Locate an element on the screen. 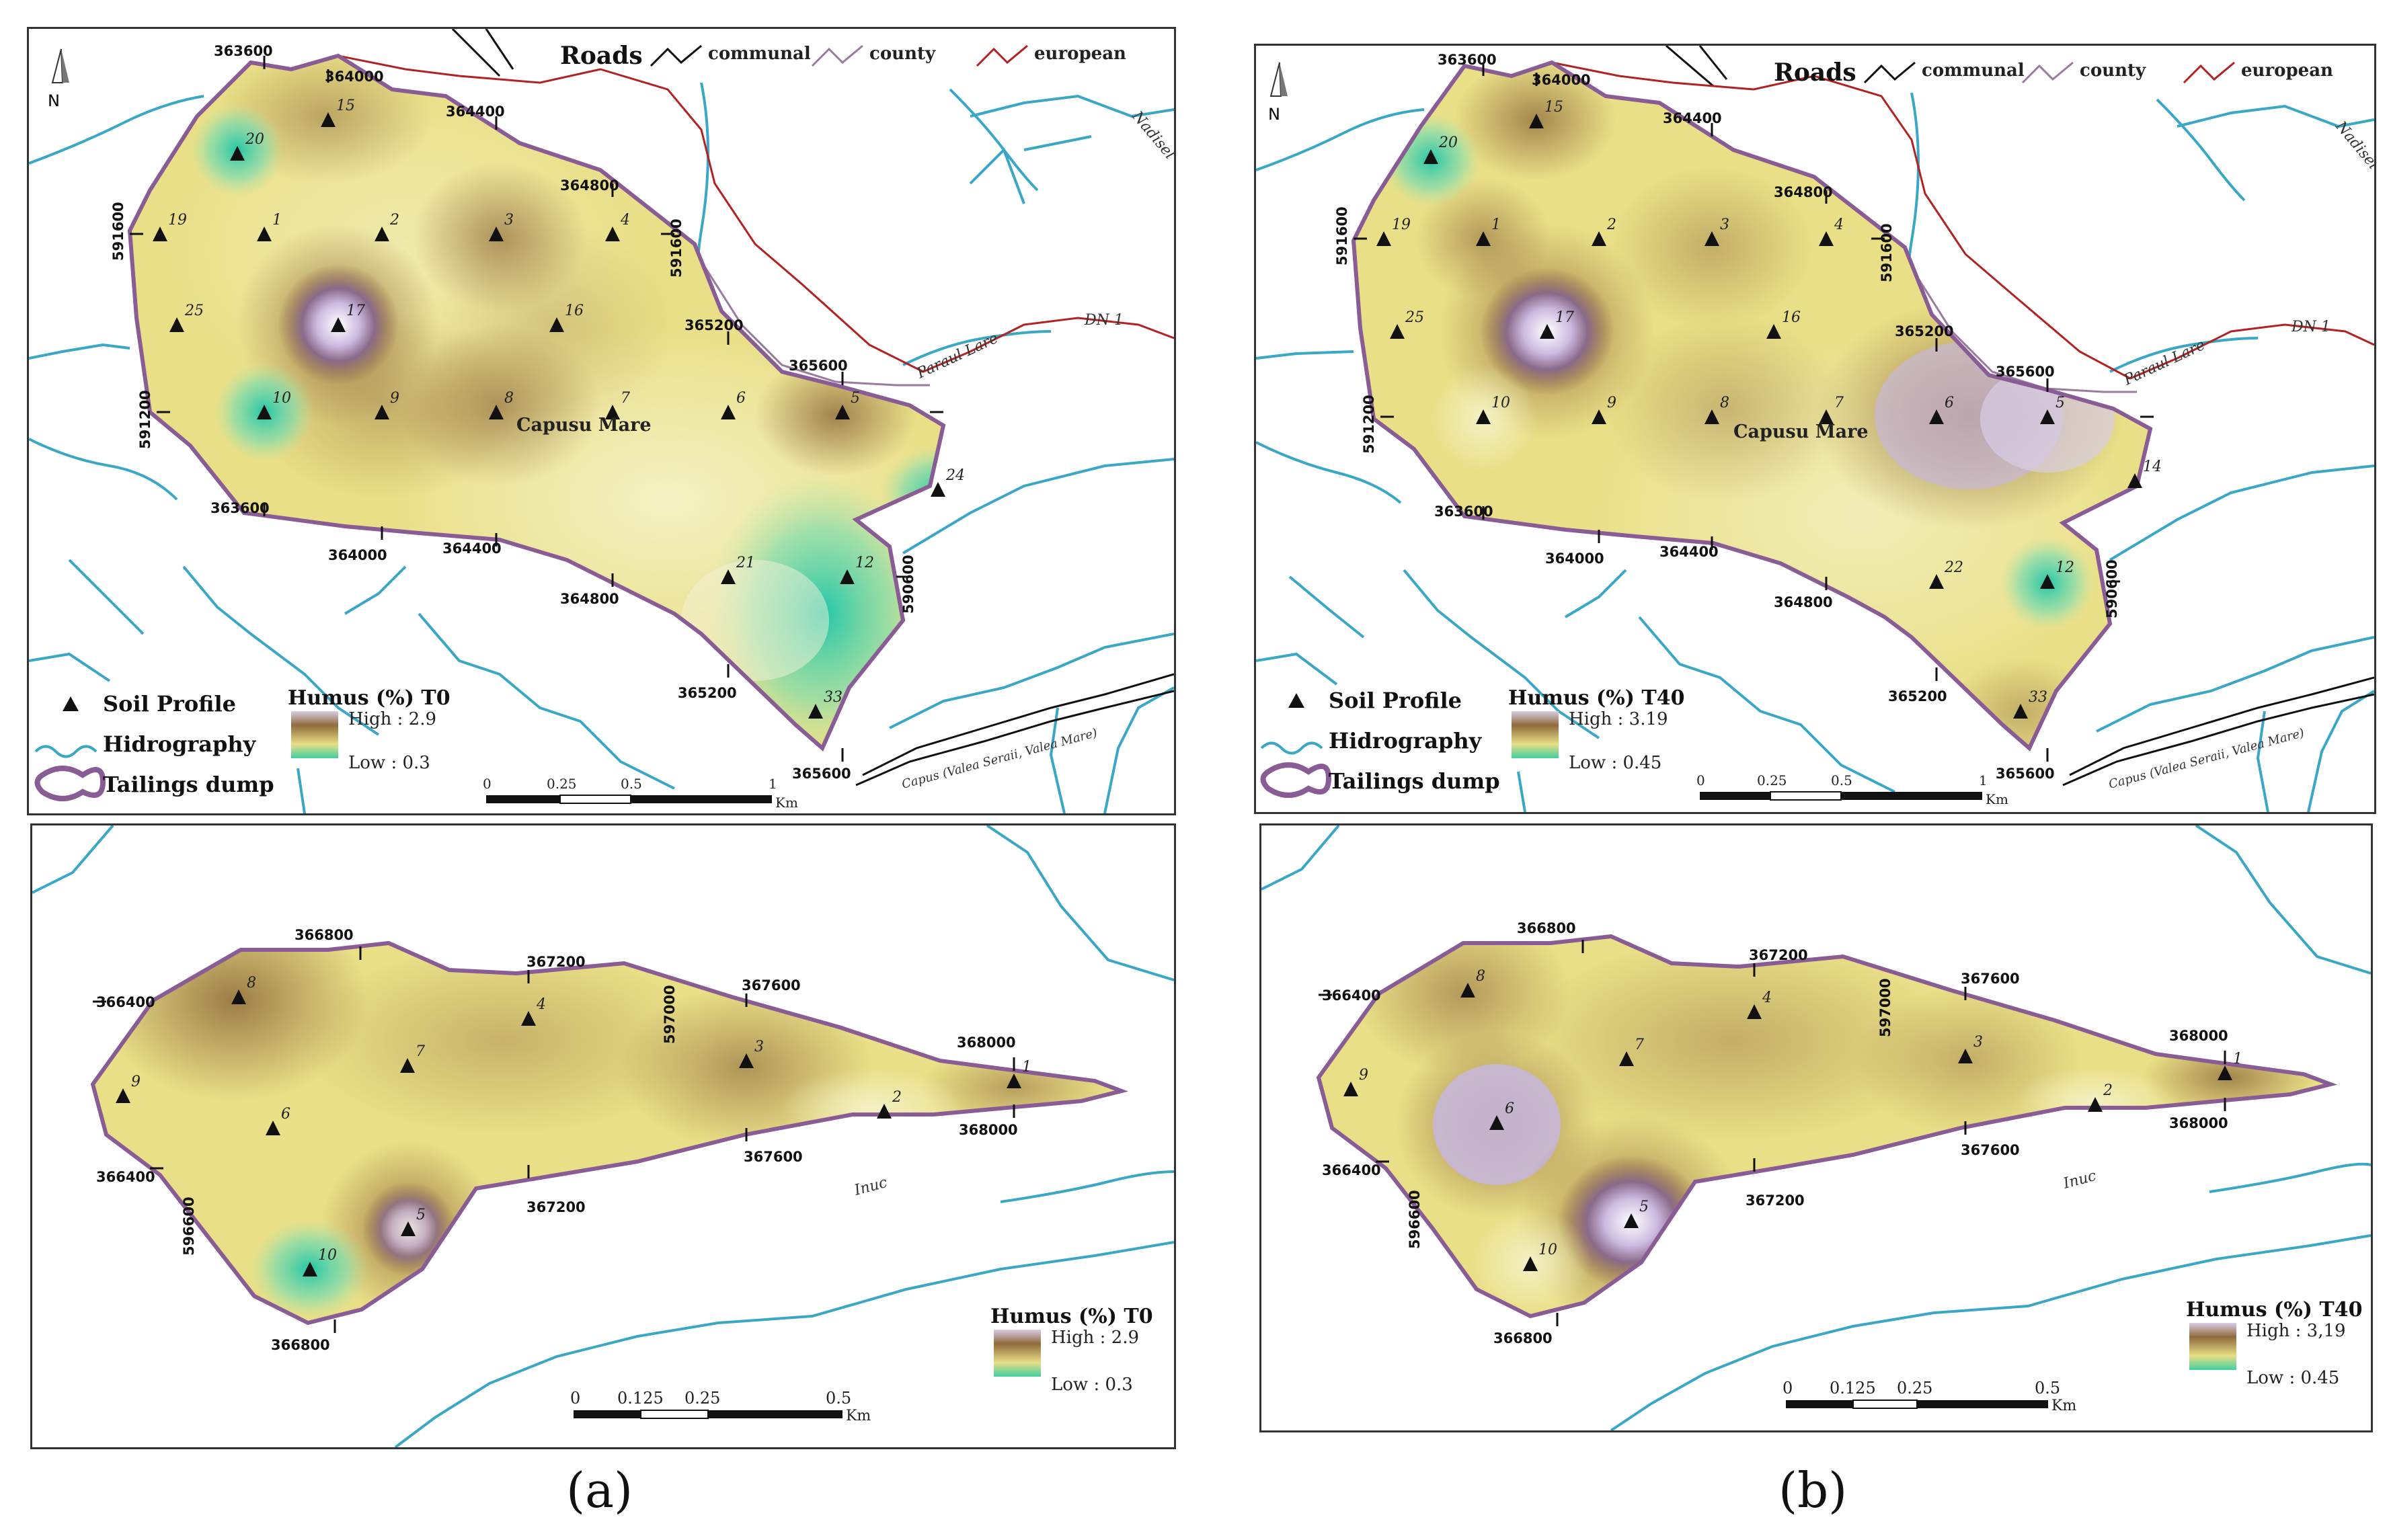  soil-profile-label: 19 is located at coordinates (177, 221).